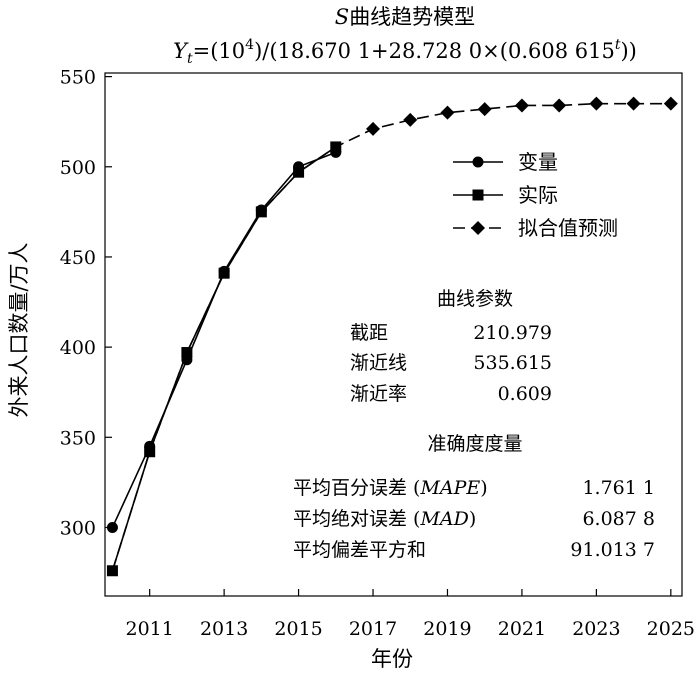 Image resolution: width=700 pixels, height=677 pixels. What do you see at coordinates (369, 333) in the screenshot?
I see `param-label-intercept: 截距` at bounding box center [369, 333].